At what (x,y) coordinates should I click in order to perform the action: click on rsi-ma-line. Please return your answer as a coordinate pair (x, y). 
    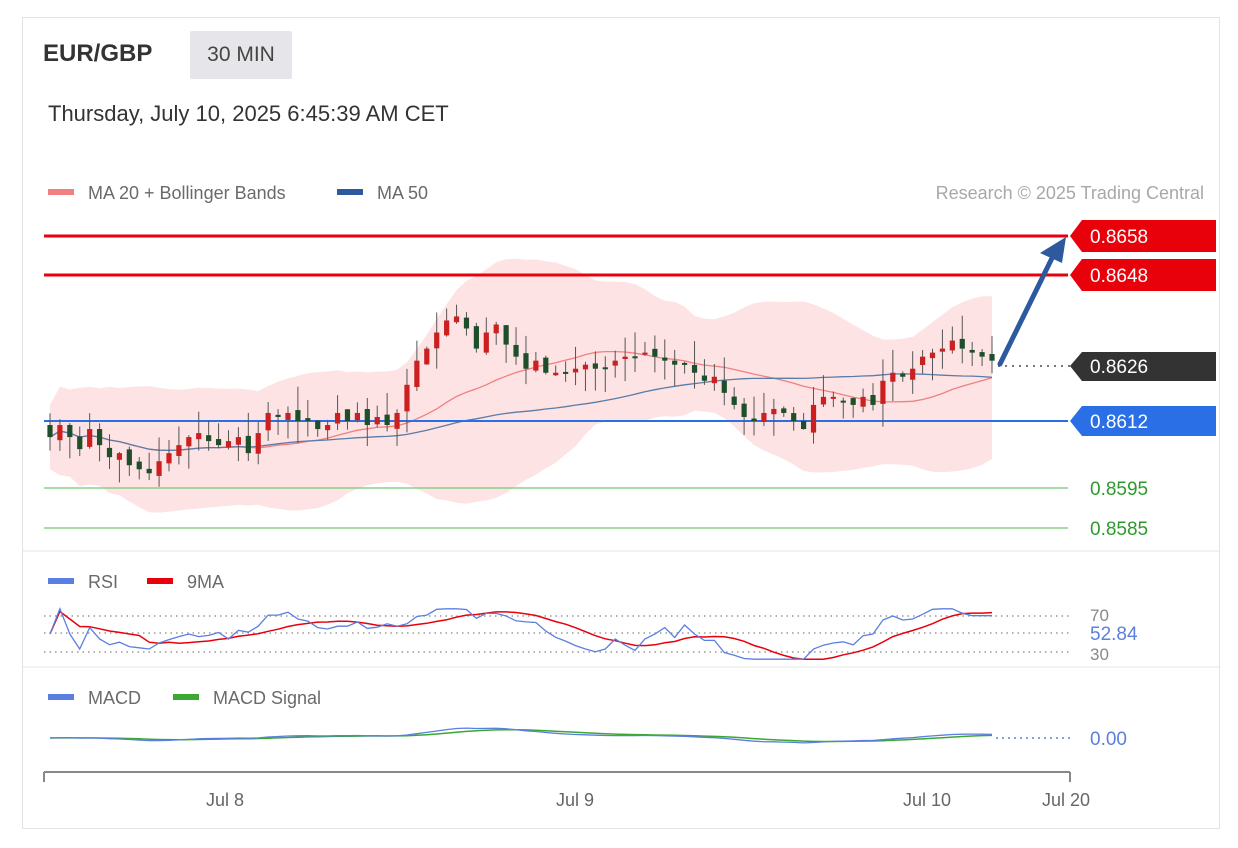
    Looking at the image, I should click on (521, 635).